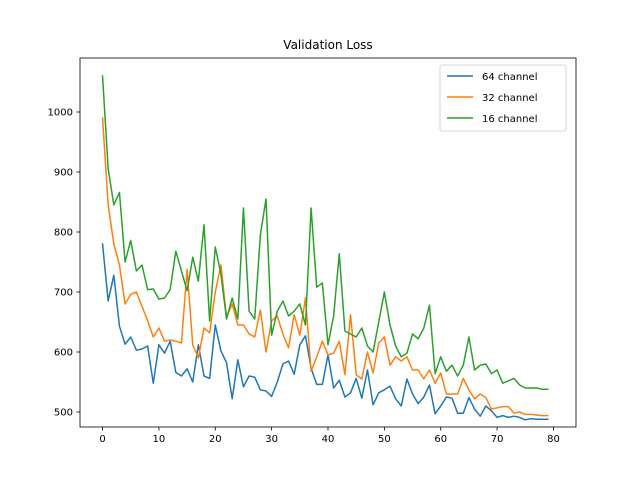 The width and height of the screenshot is (640, 480). Describe the element at coordinates (328, 439) in the screenshot. I see `x-tick-label: 40` at that location.